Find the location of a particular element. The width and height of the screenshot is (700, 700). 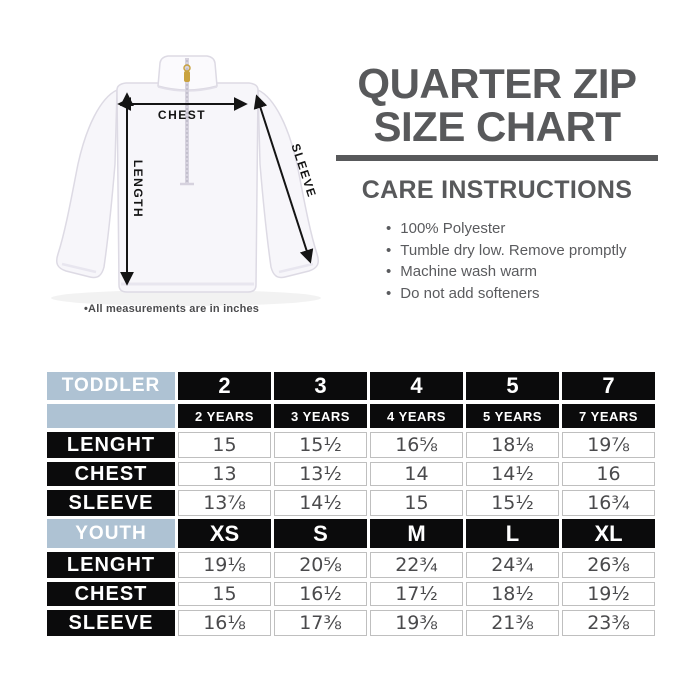

youth-size-col: XS is located at coordinates (224, 533).